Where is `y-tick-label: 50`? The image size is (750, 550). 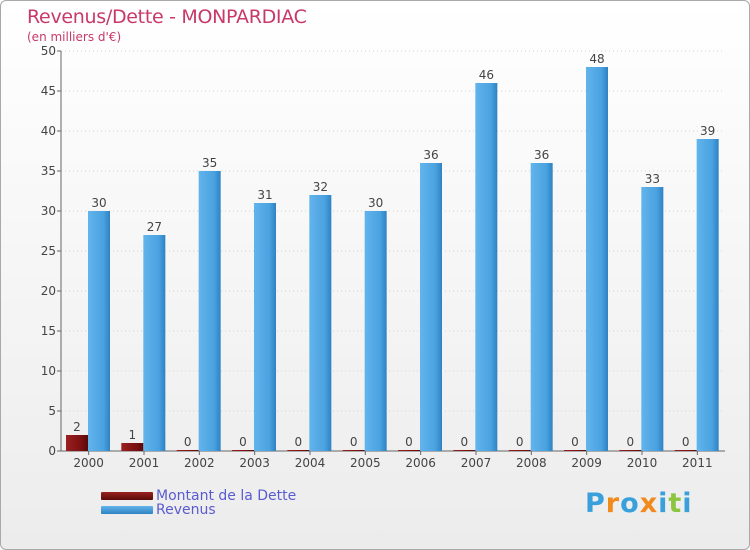
y-tick-label: 50 is located at coordinates (48, 51).